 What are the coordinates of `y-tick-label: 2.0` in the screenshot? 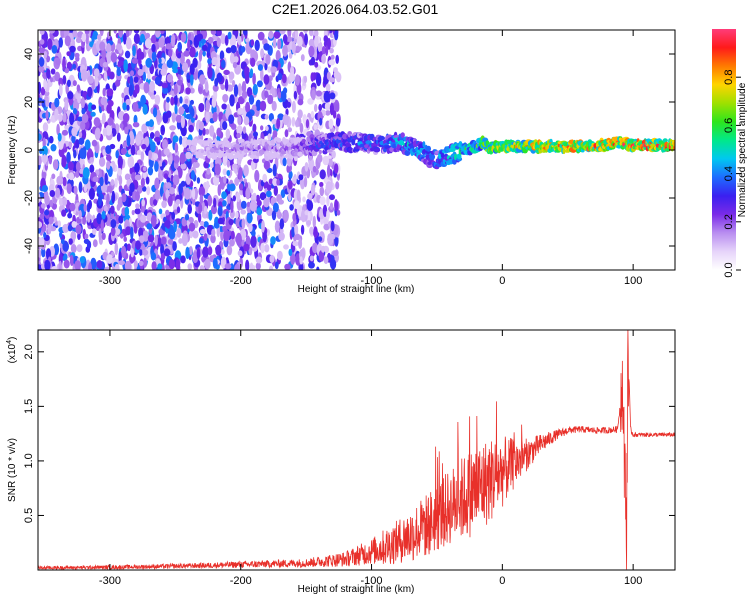 It's located at (29, 351).